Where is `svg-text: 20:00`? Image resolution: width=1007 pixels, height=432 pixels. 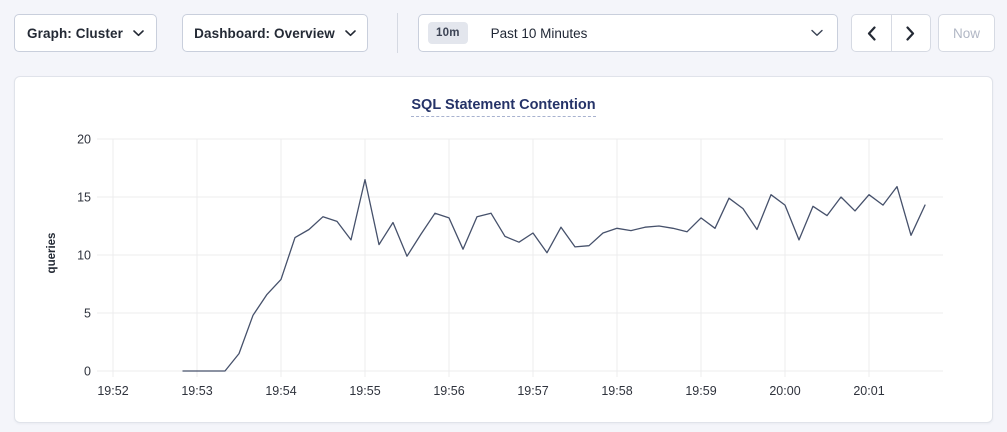
svg-text: 20:00 is located at coordinates (784, 391).